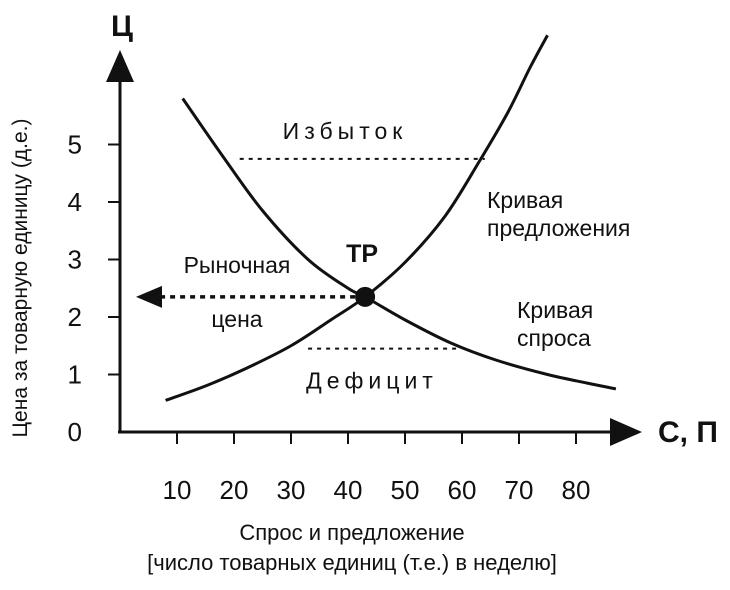  Describe the element at coordinates (351, 532) in the screenshot. I see `x-axis-title-line1: Спрос и предложение` at that location.